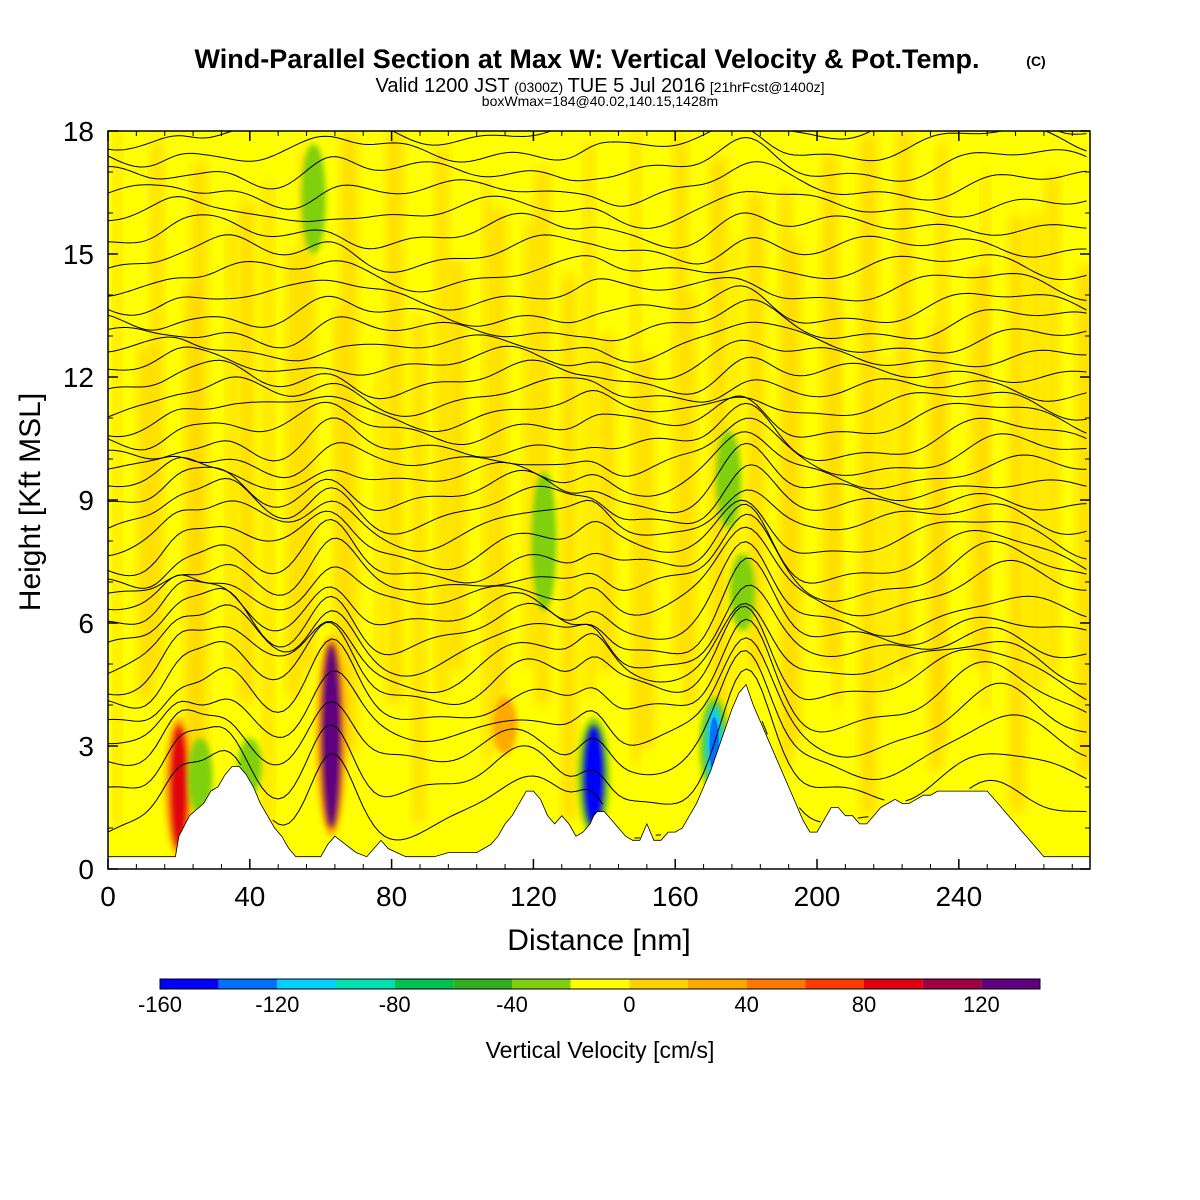  Describe the element at coordinates (629, 1004) in the screenshot. I see `colorbar-tick-label: 0` at that location.